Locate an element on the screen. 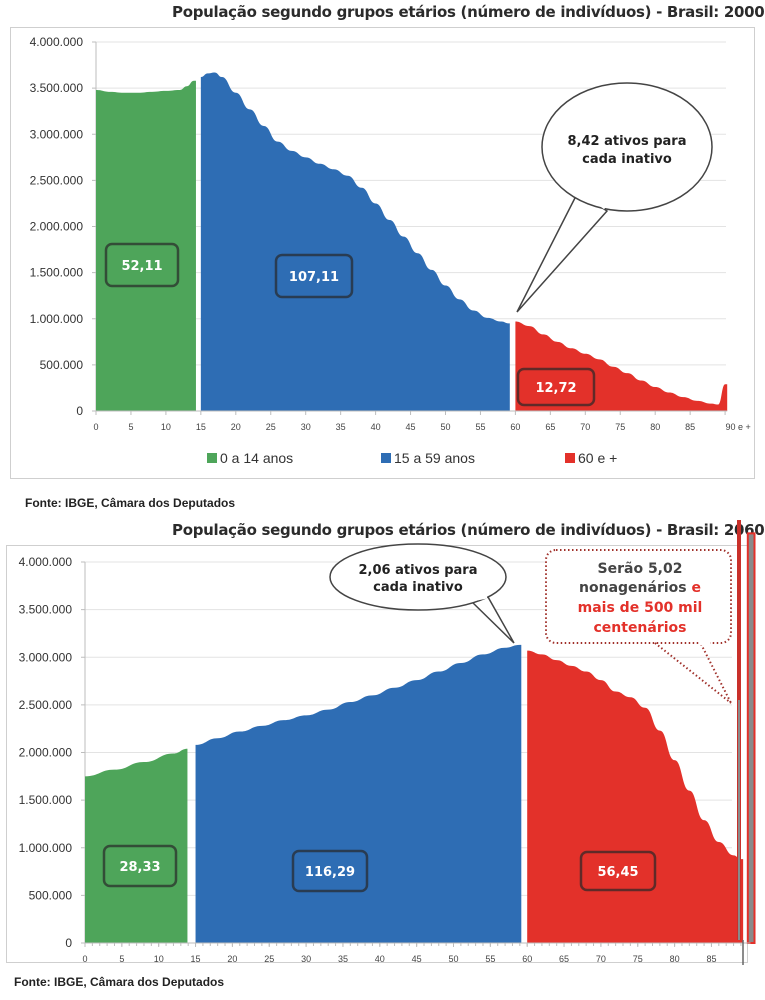 The image size is (765, 1000). total-box-young: 28,33 is located at coordinates (140, 866).